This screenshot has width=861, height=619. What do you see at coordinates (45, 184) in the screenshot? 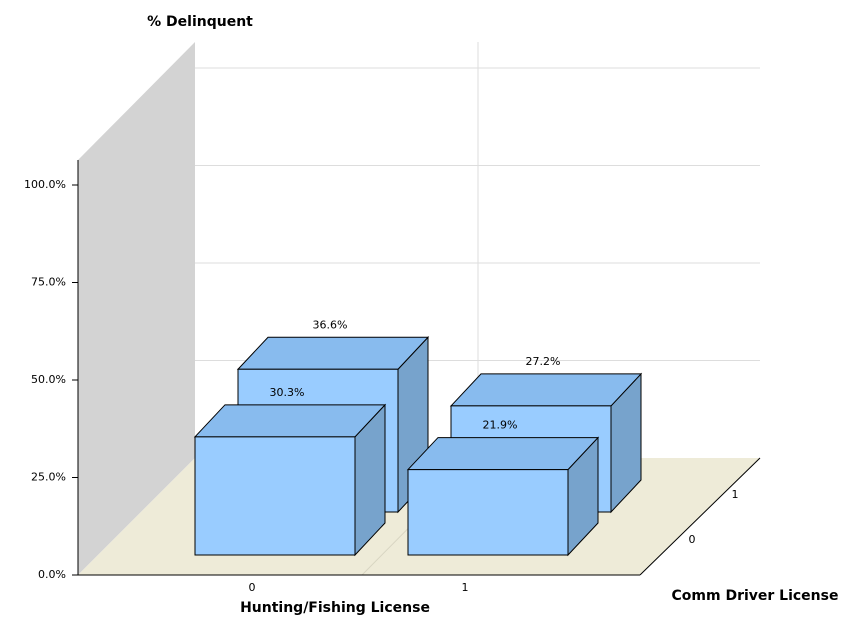
I see `y-tick-label: 100.0%` at bounding box center [45, 184].